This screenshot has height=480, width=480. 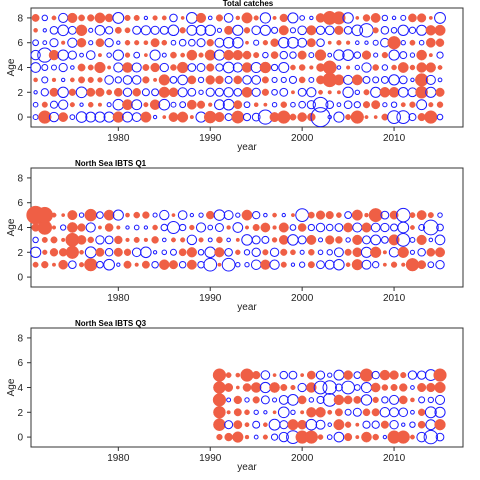 What do you see at coordinates (394, 298) in the screenshot?
I see `x-tick-label: 2010` at bounding box center [394, 298].